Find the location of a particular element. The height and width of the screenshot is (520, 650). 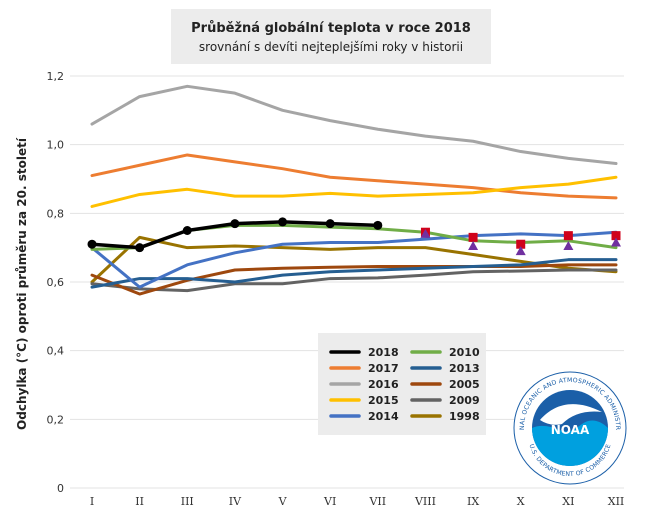

y-tick-label: 0,6 is located at coordinates (56, 282).